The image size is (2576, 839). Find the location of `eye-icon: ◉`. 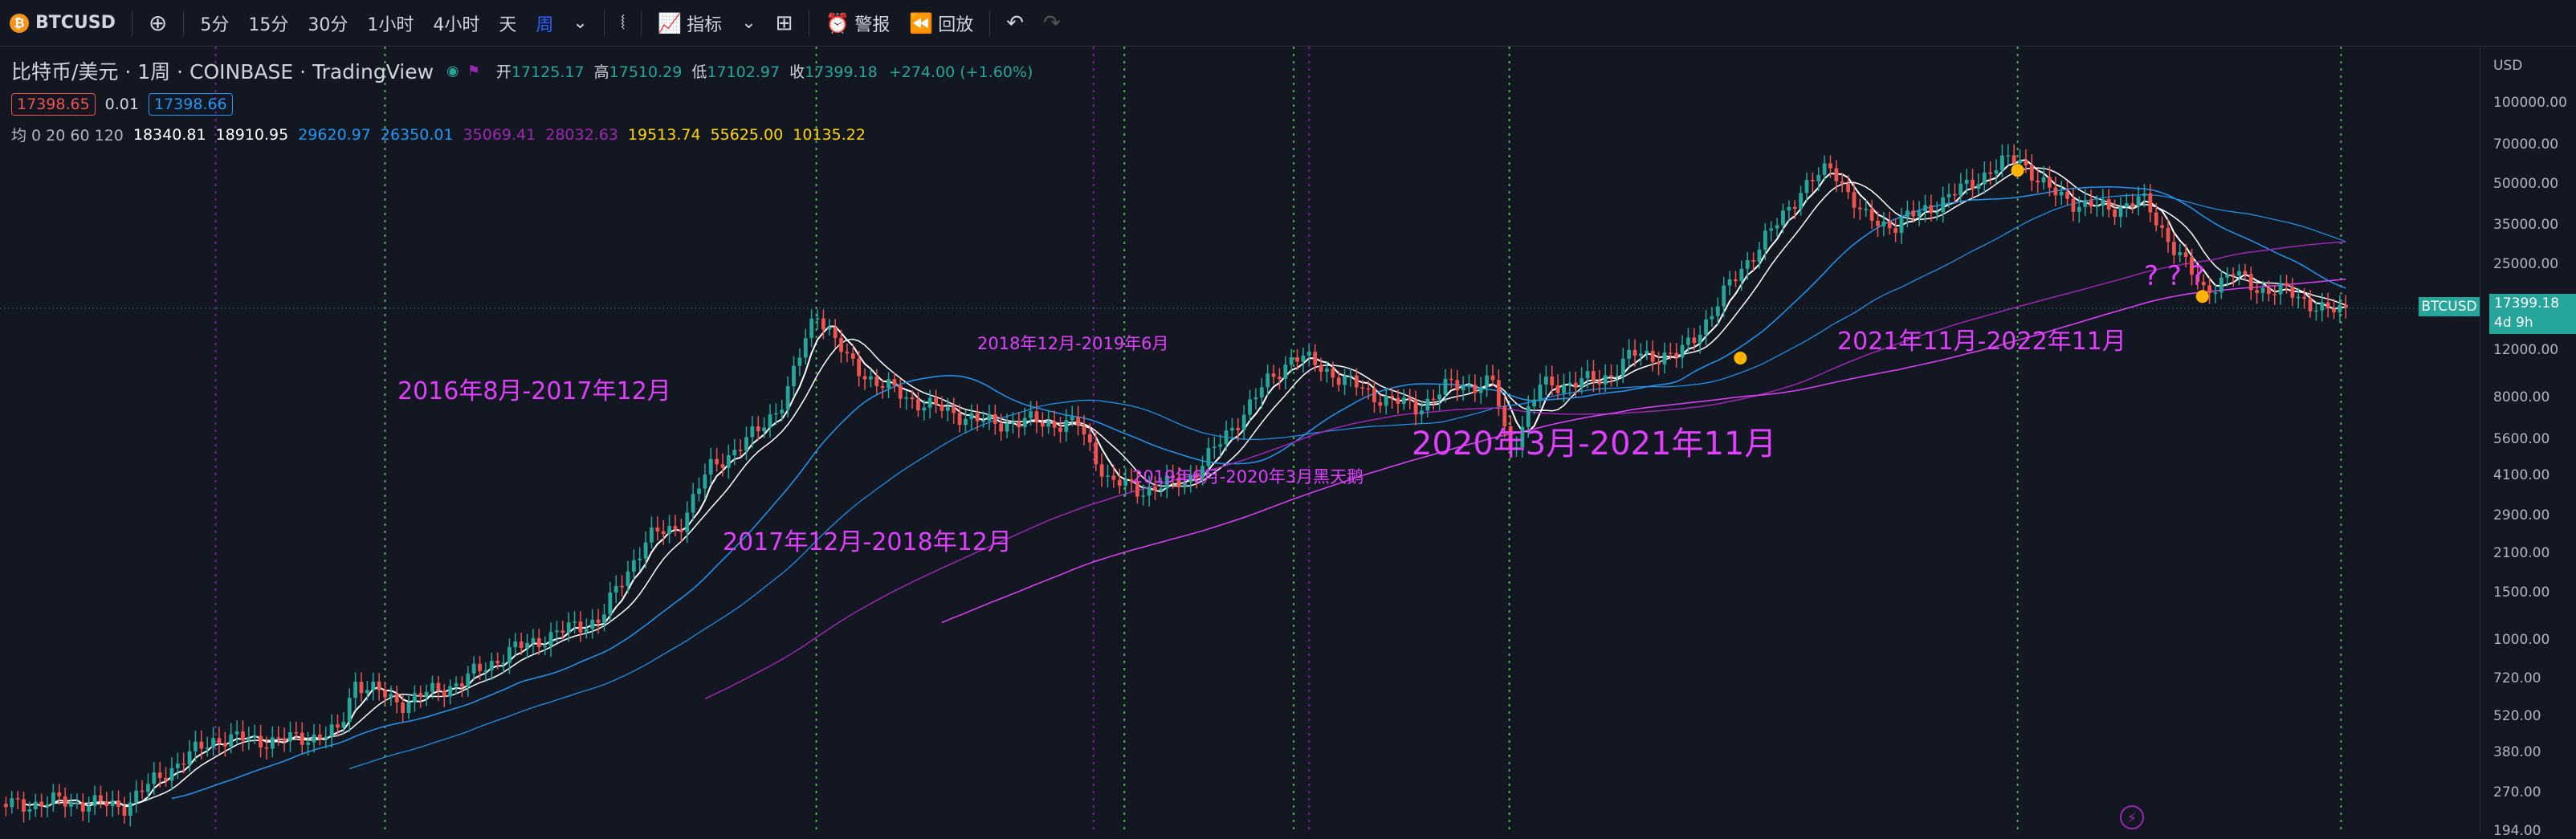

eye-icon: ◉ is located at coordinates (452, 70).